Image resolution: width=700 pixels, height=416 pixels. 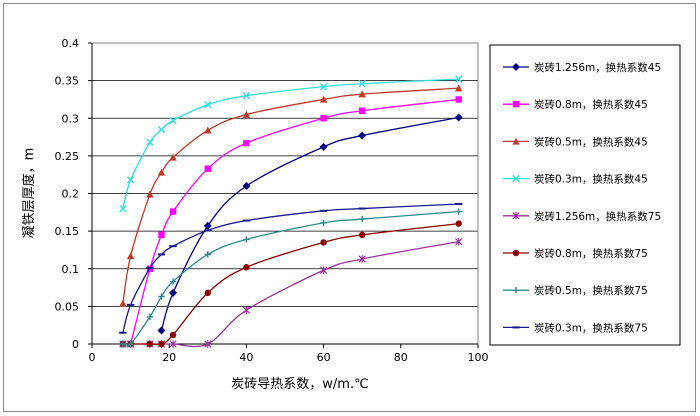 What do you see at coordinates (591, 141) in the screenshot?
I see `legend-label: 炭砖0.5m，换热系数45` at bounding box center [591, 141].